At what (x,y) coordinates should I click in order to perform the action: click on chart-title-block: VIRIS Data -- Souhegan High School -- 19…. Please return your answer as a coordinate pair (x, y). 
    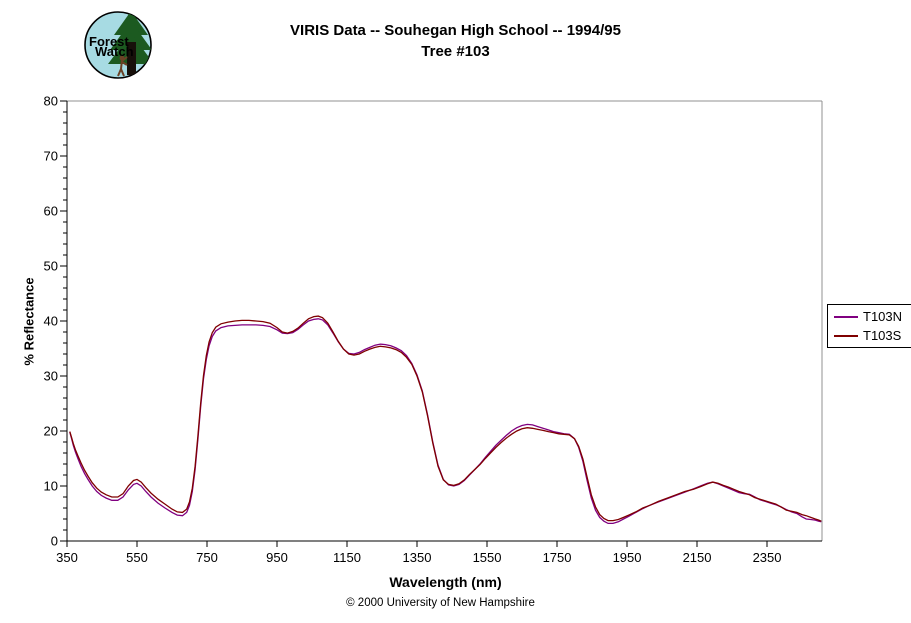
    Looking at the image, I should click on (455, 41).